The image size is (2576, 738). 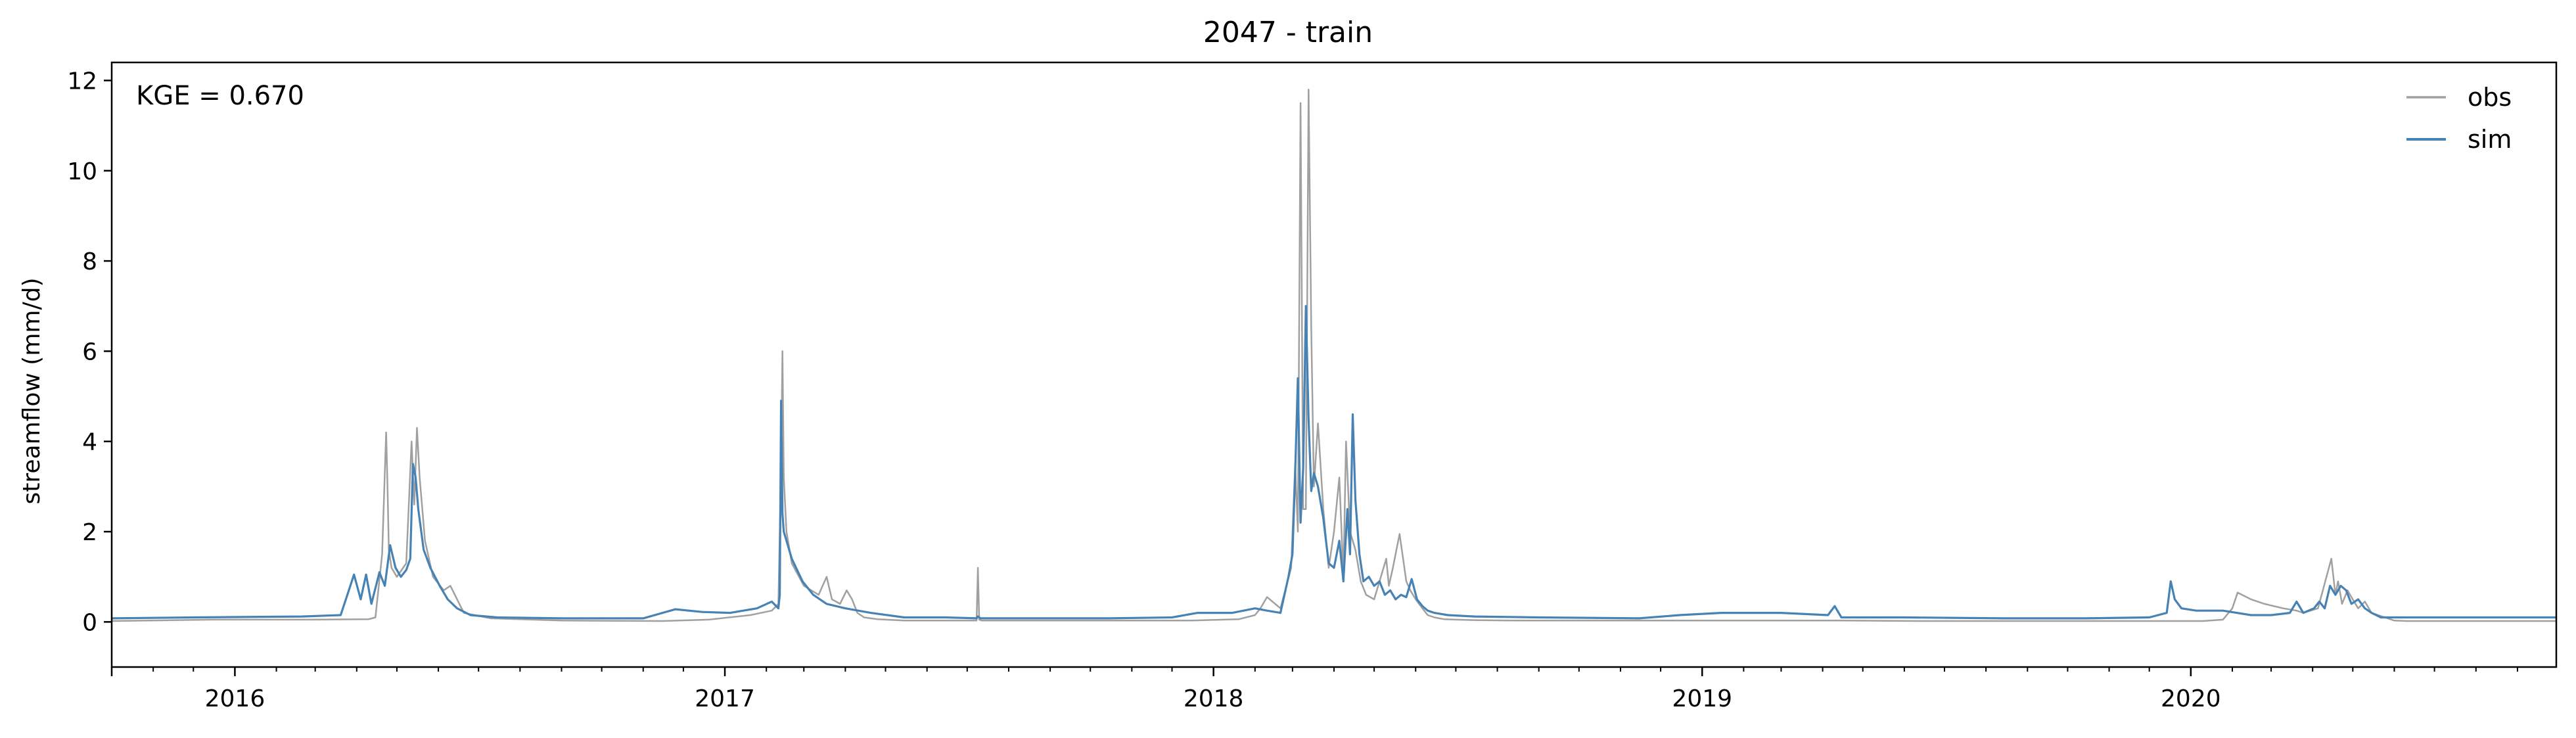 I want to click on x-tick-label: 2018, so click(x=1214, y=698).